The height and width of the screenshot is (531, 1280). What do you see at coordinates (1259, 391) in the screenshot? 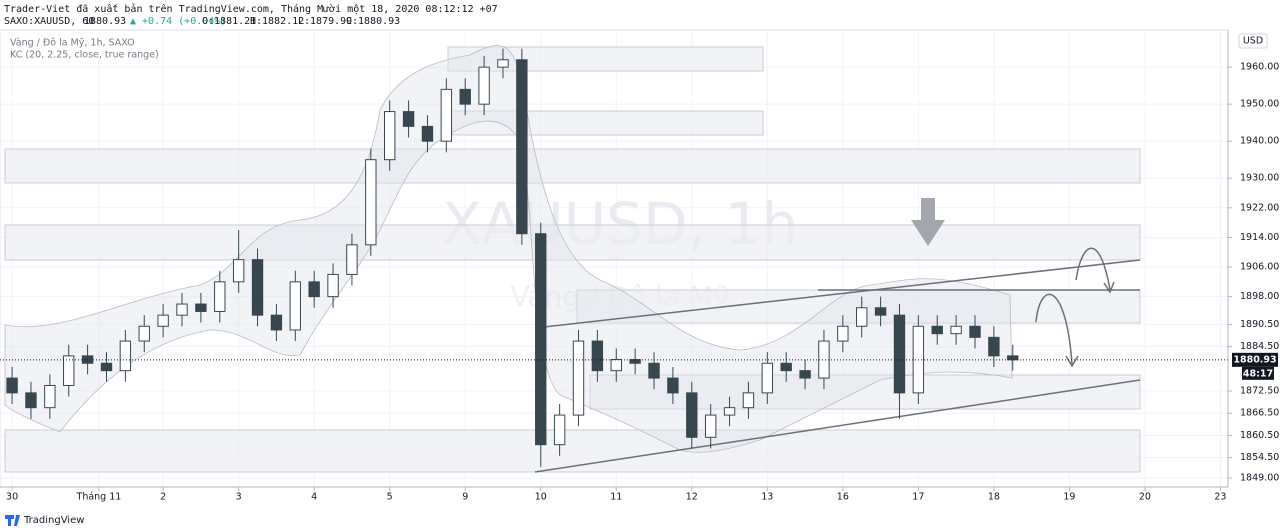
I see `y-tick-label: 1872.50` at bounding box center [1259, 391].